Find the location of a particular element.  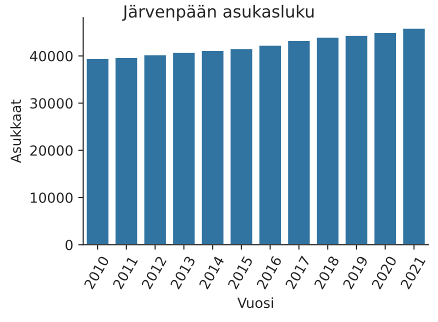

y-tick-label: 40000 is located at coordinates (51, 56).